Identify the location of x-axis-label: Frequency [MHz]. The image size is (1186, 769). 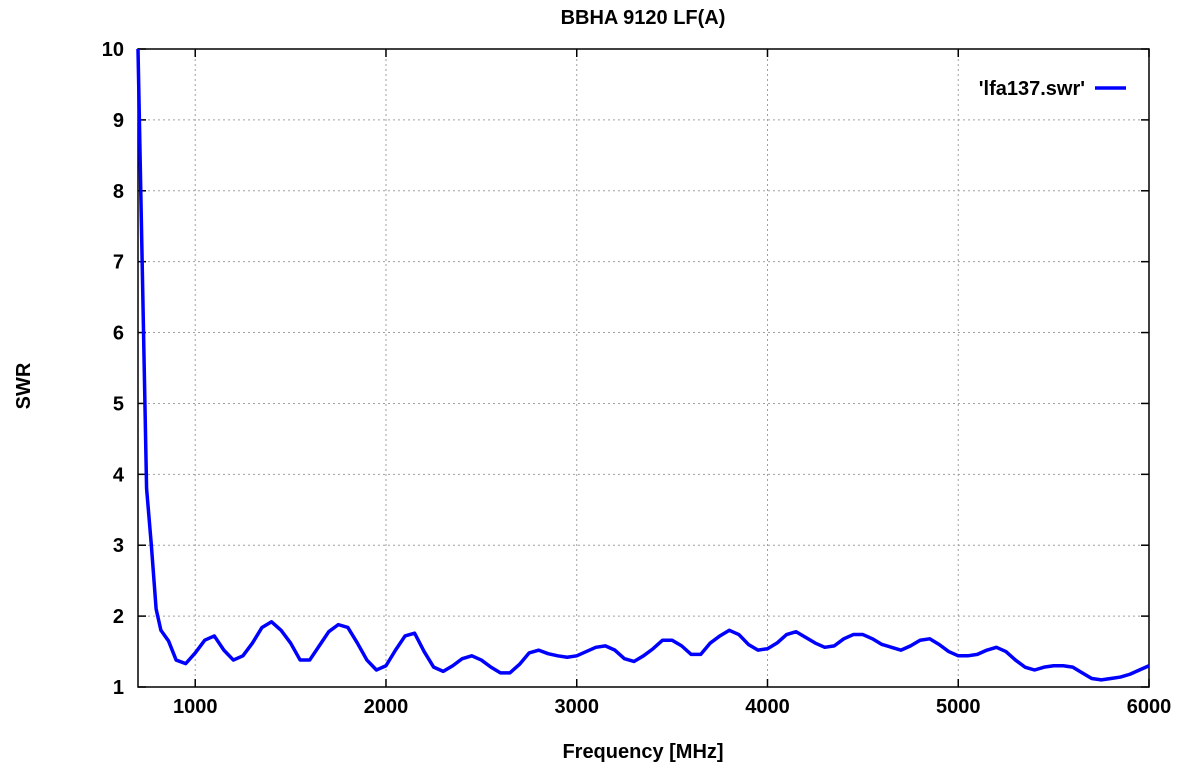
(642, 752).